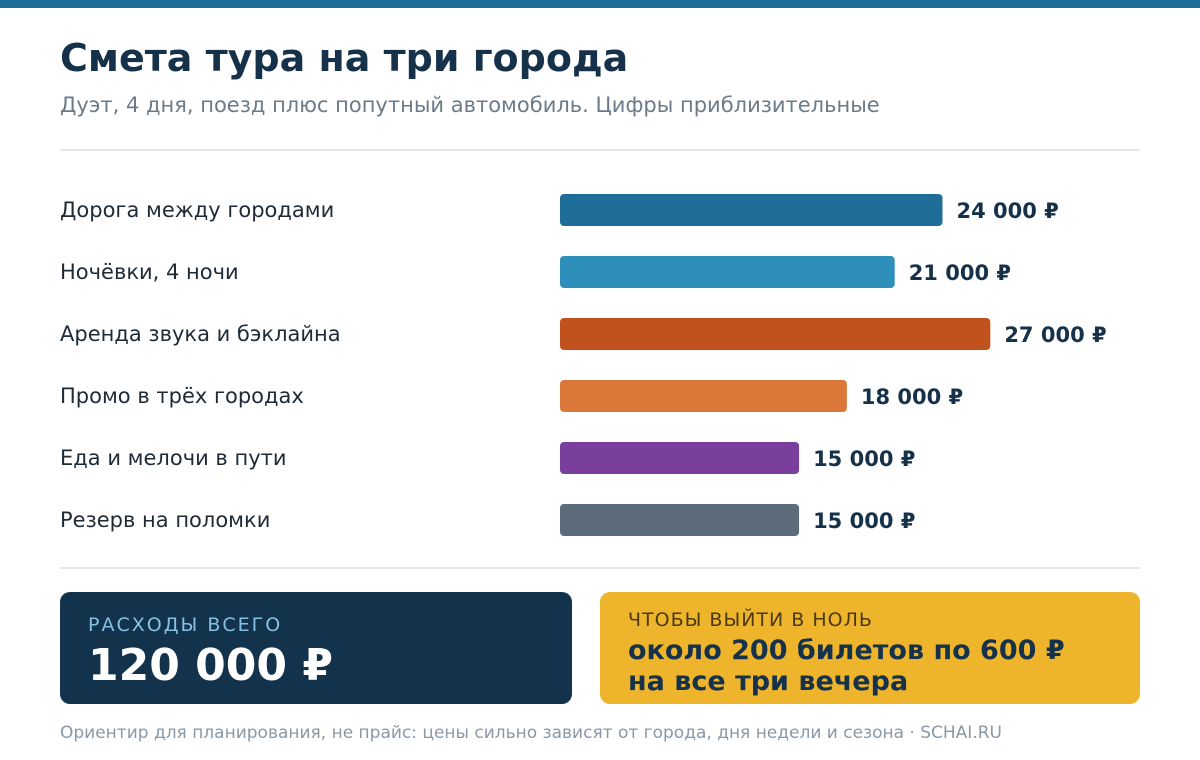  What do you see at coordinates (173, 458) in the screenshot?
I see `category-label: Еда и мелочи в пути` at bounding box center [173, 458].